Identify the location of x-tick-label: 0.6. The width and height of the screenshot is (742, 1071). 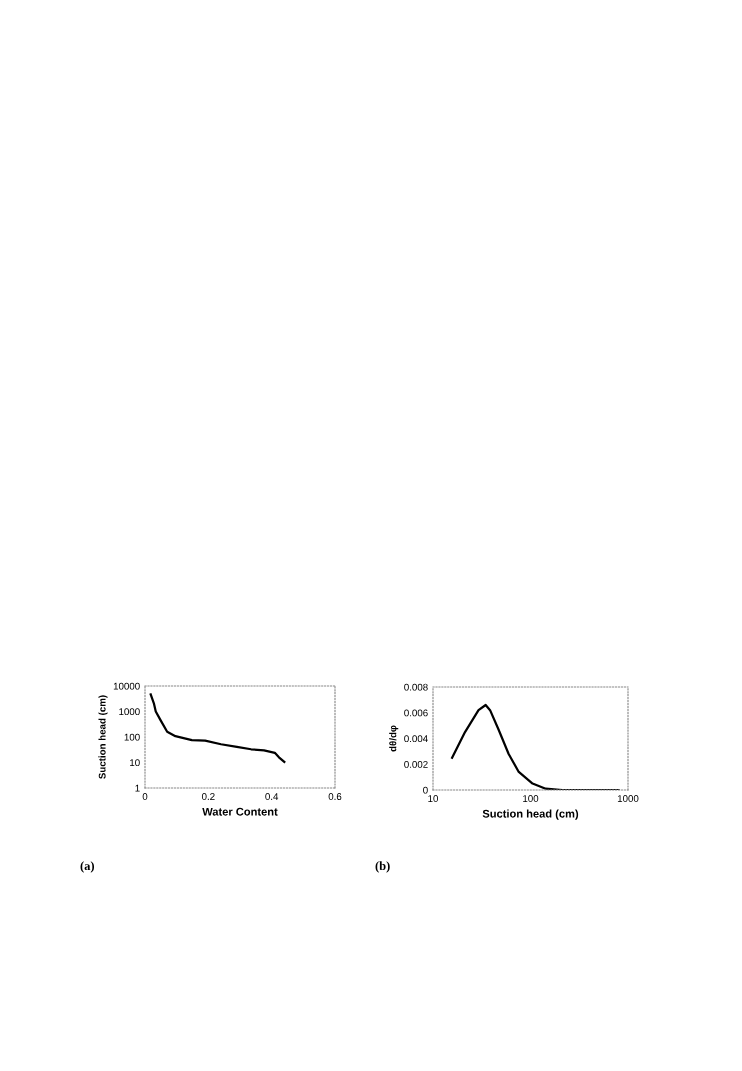
(335, 796).